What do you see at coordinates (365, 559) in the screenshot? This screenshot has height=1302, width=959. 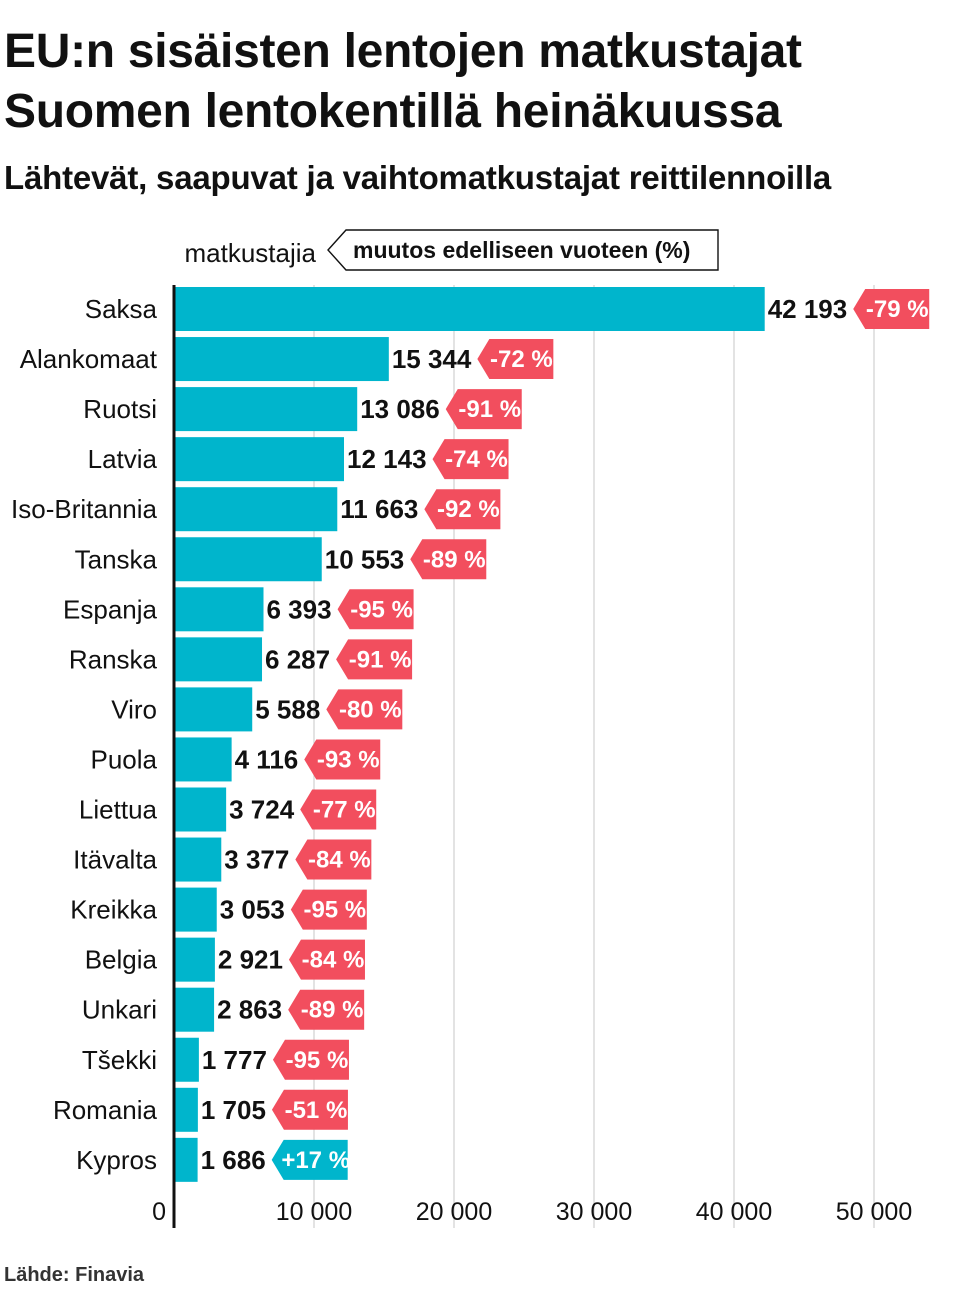 I see `value-label: 10 553` at bounding box center [365, 559].